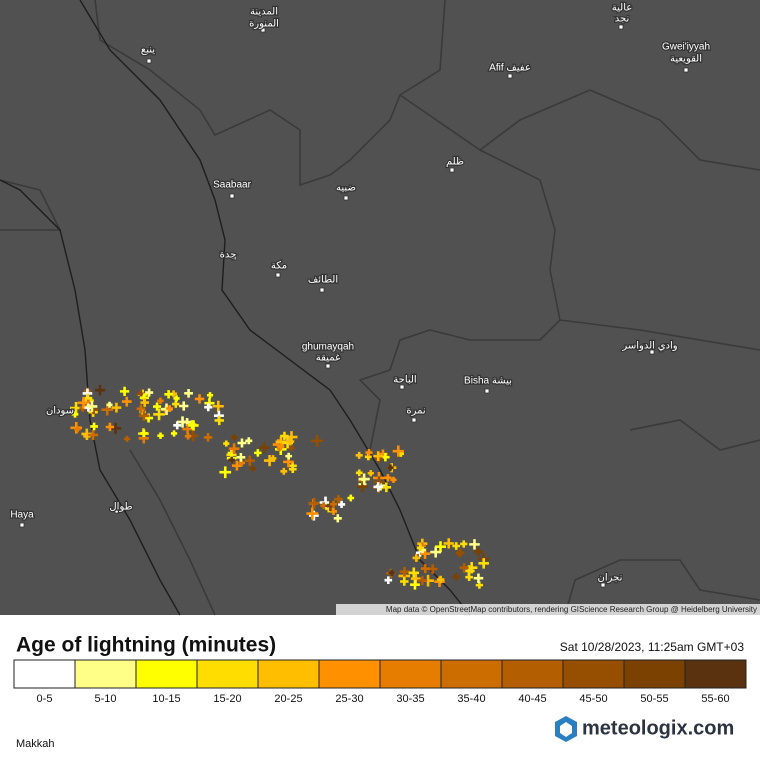 The height and width of the screenshot is (765, 760). What do you see at coordinates (622, 8) in the screenshot?
I see `place-label: عالية` at bounding box center [622, 8].